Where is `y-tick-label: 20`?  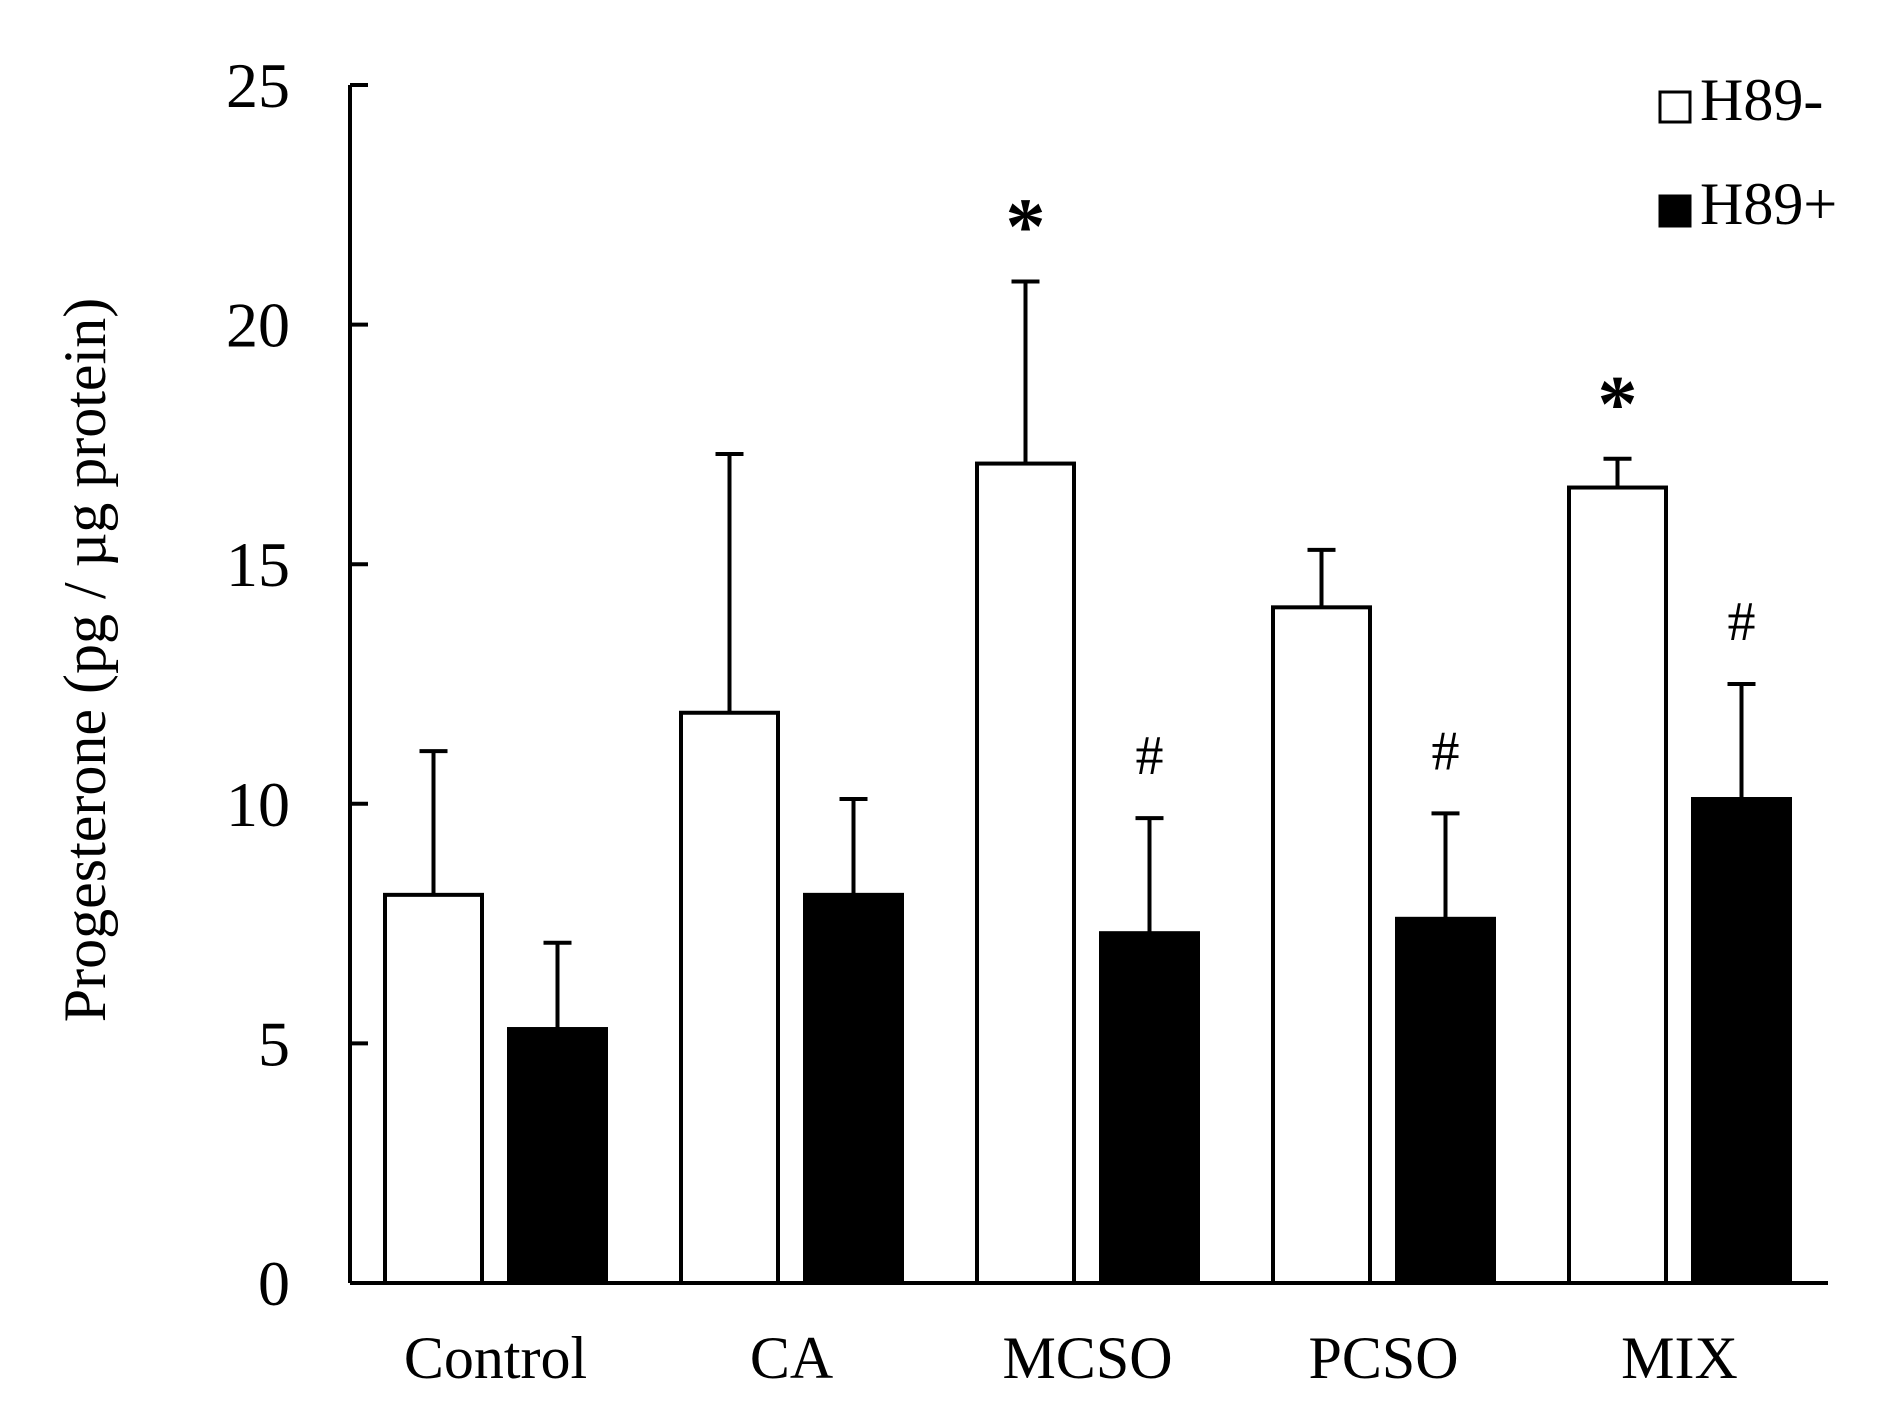 y-tick-label: 20 is located at coordinates (258, 325).